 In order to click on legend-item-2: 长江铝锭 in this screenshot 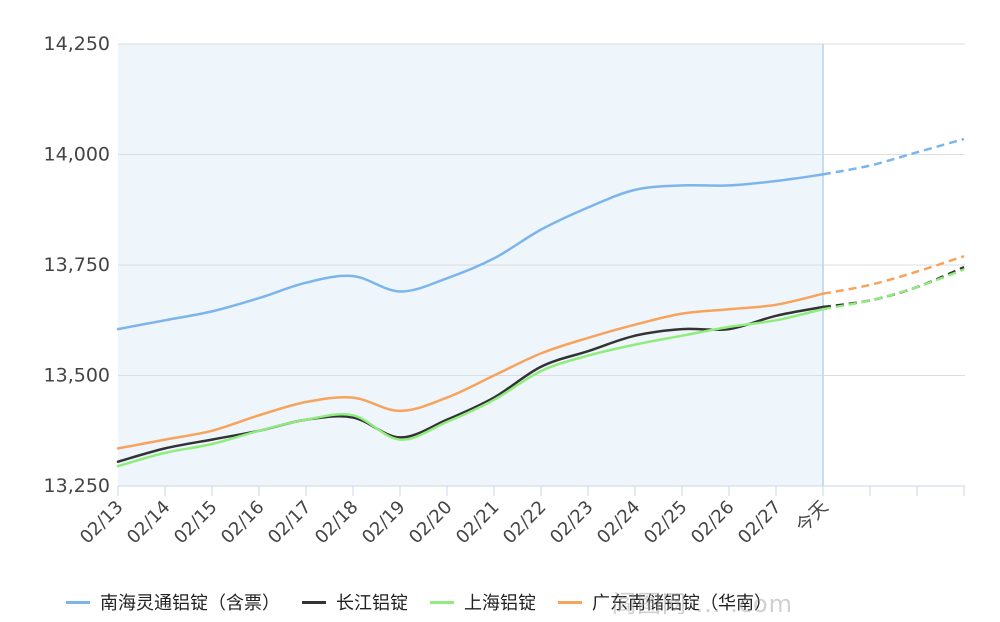, I will do `click(355, 602)`.